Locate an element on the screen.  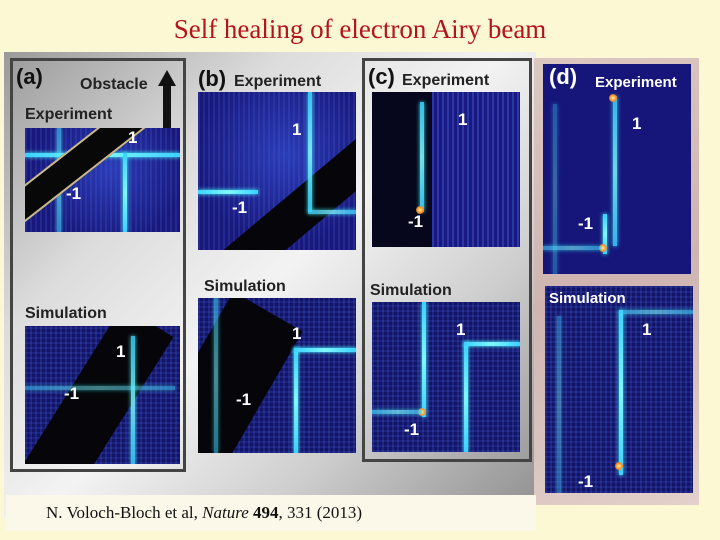
panel-b-experiment-label: Experiment is located at coordinates (278, 81).